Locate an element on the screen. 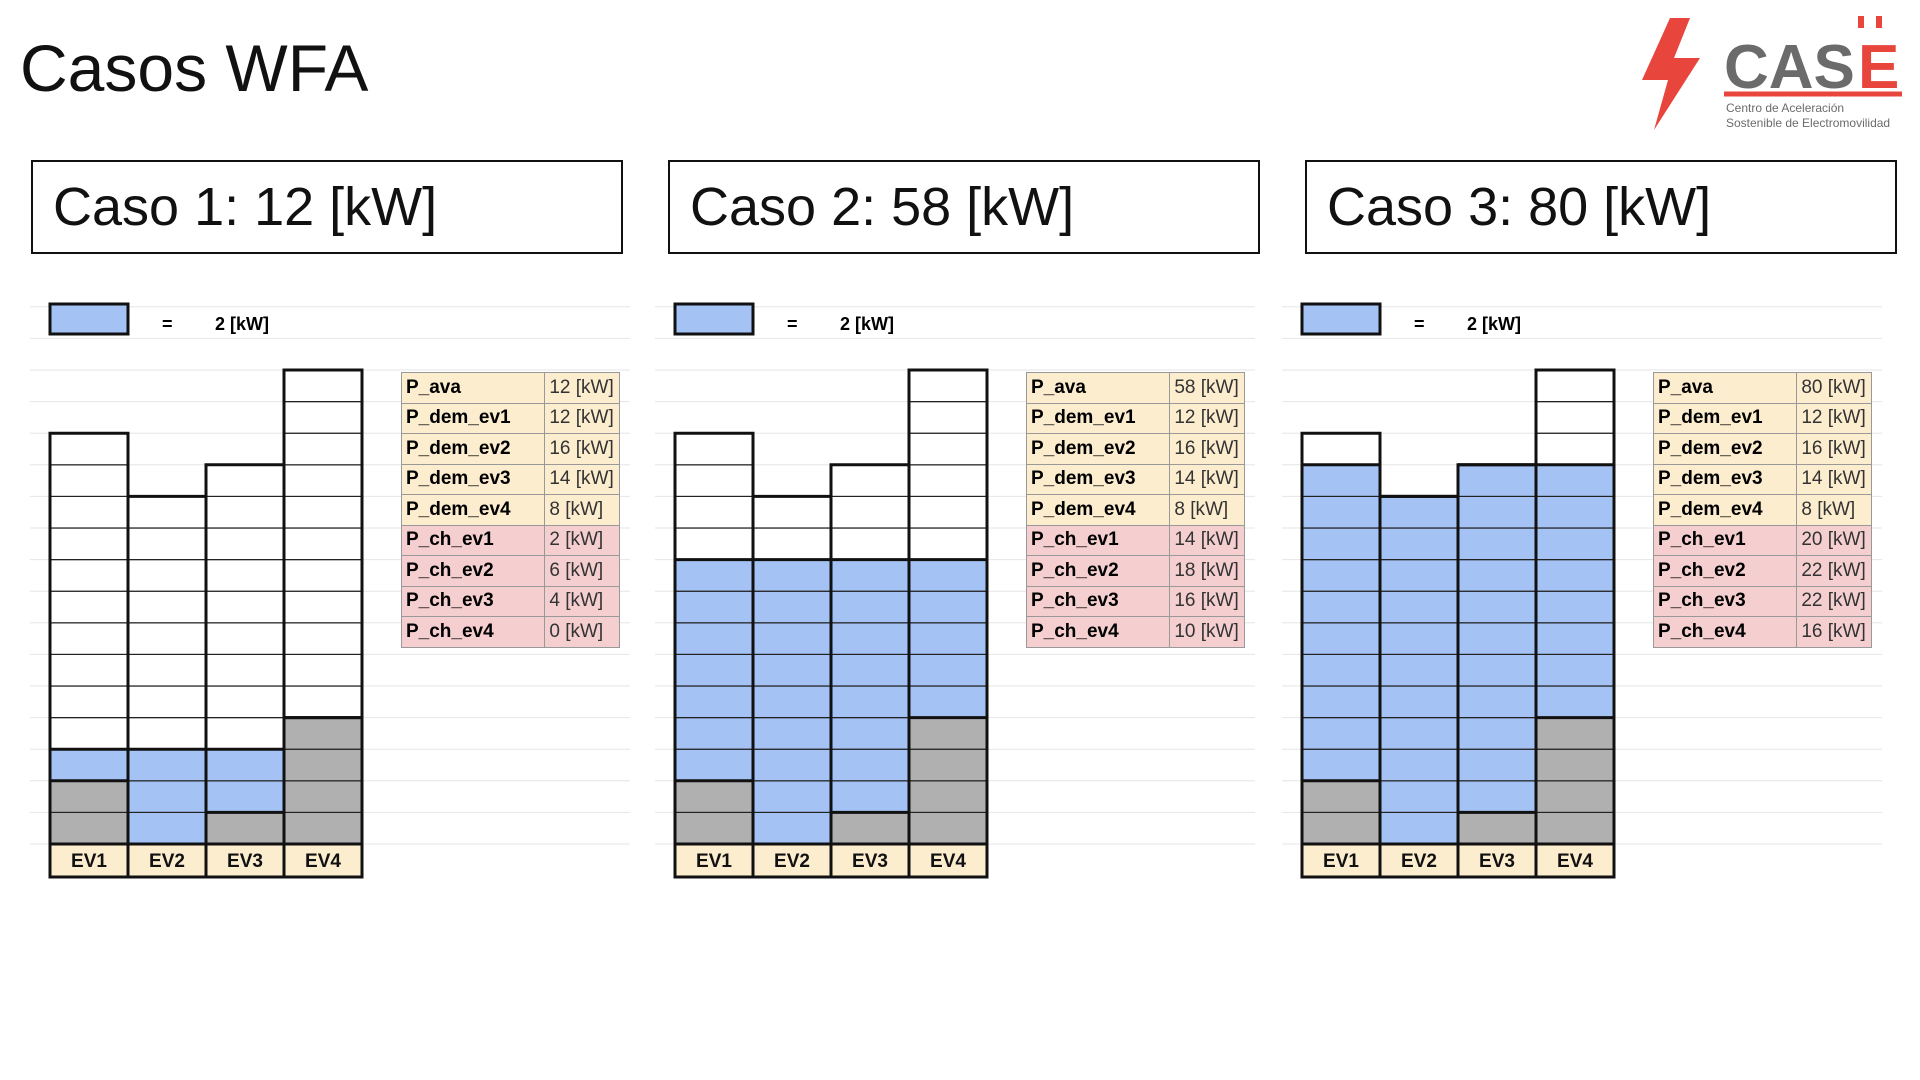 The image size is (1920, 1080). value-key: P_dem_ev4 is located at coordinates (1098, 510).